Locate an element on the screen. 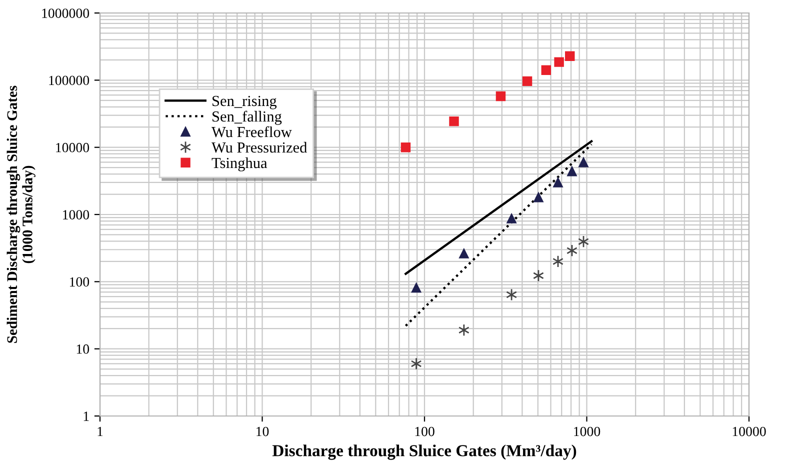 Image resolution: width=786 pixels, height=474 pixels. legend-label: Tsinghua is located at coordinates (240, 164).